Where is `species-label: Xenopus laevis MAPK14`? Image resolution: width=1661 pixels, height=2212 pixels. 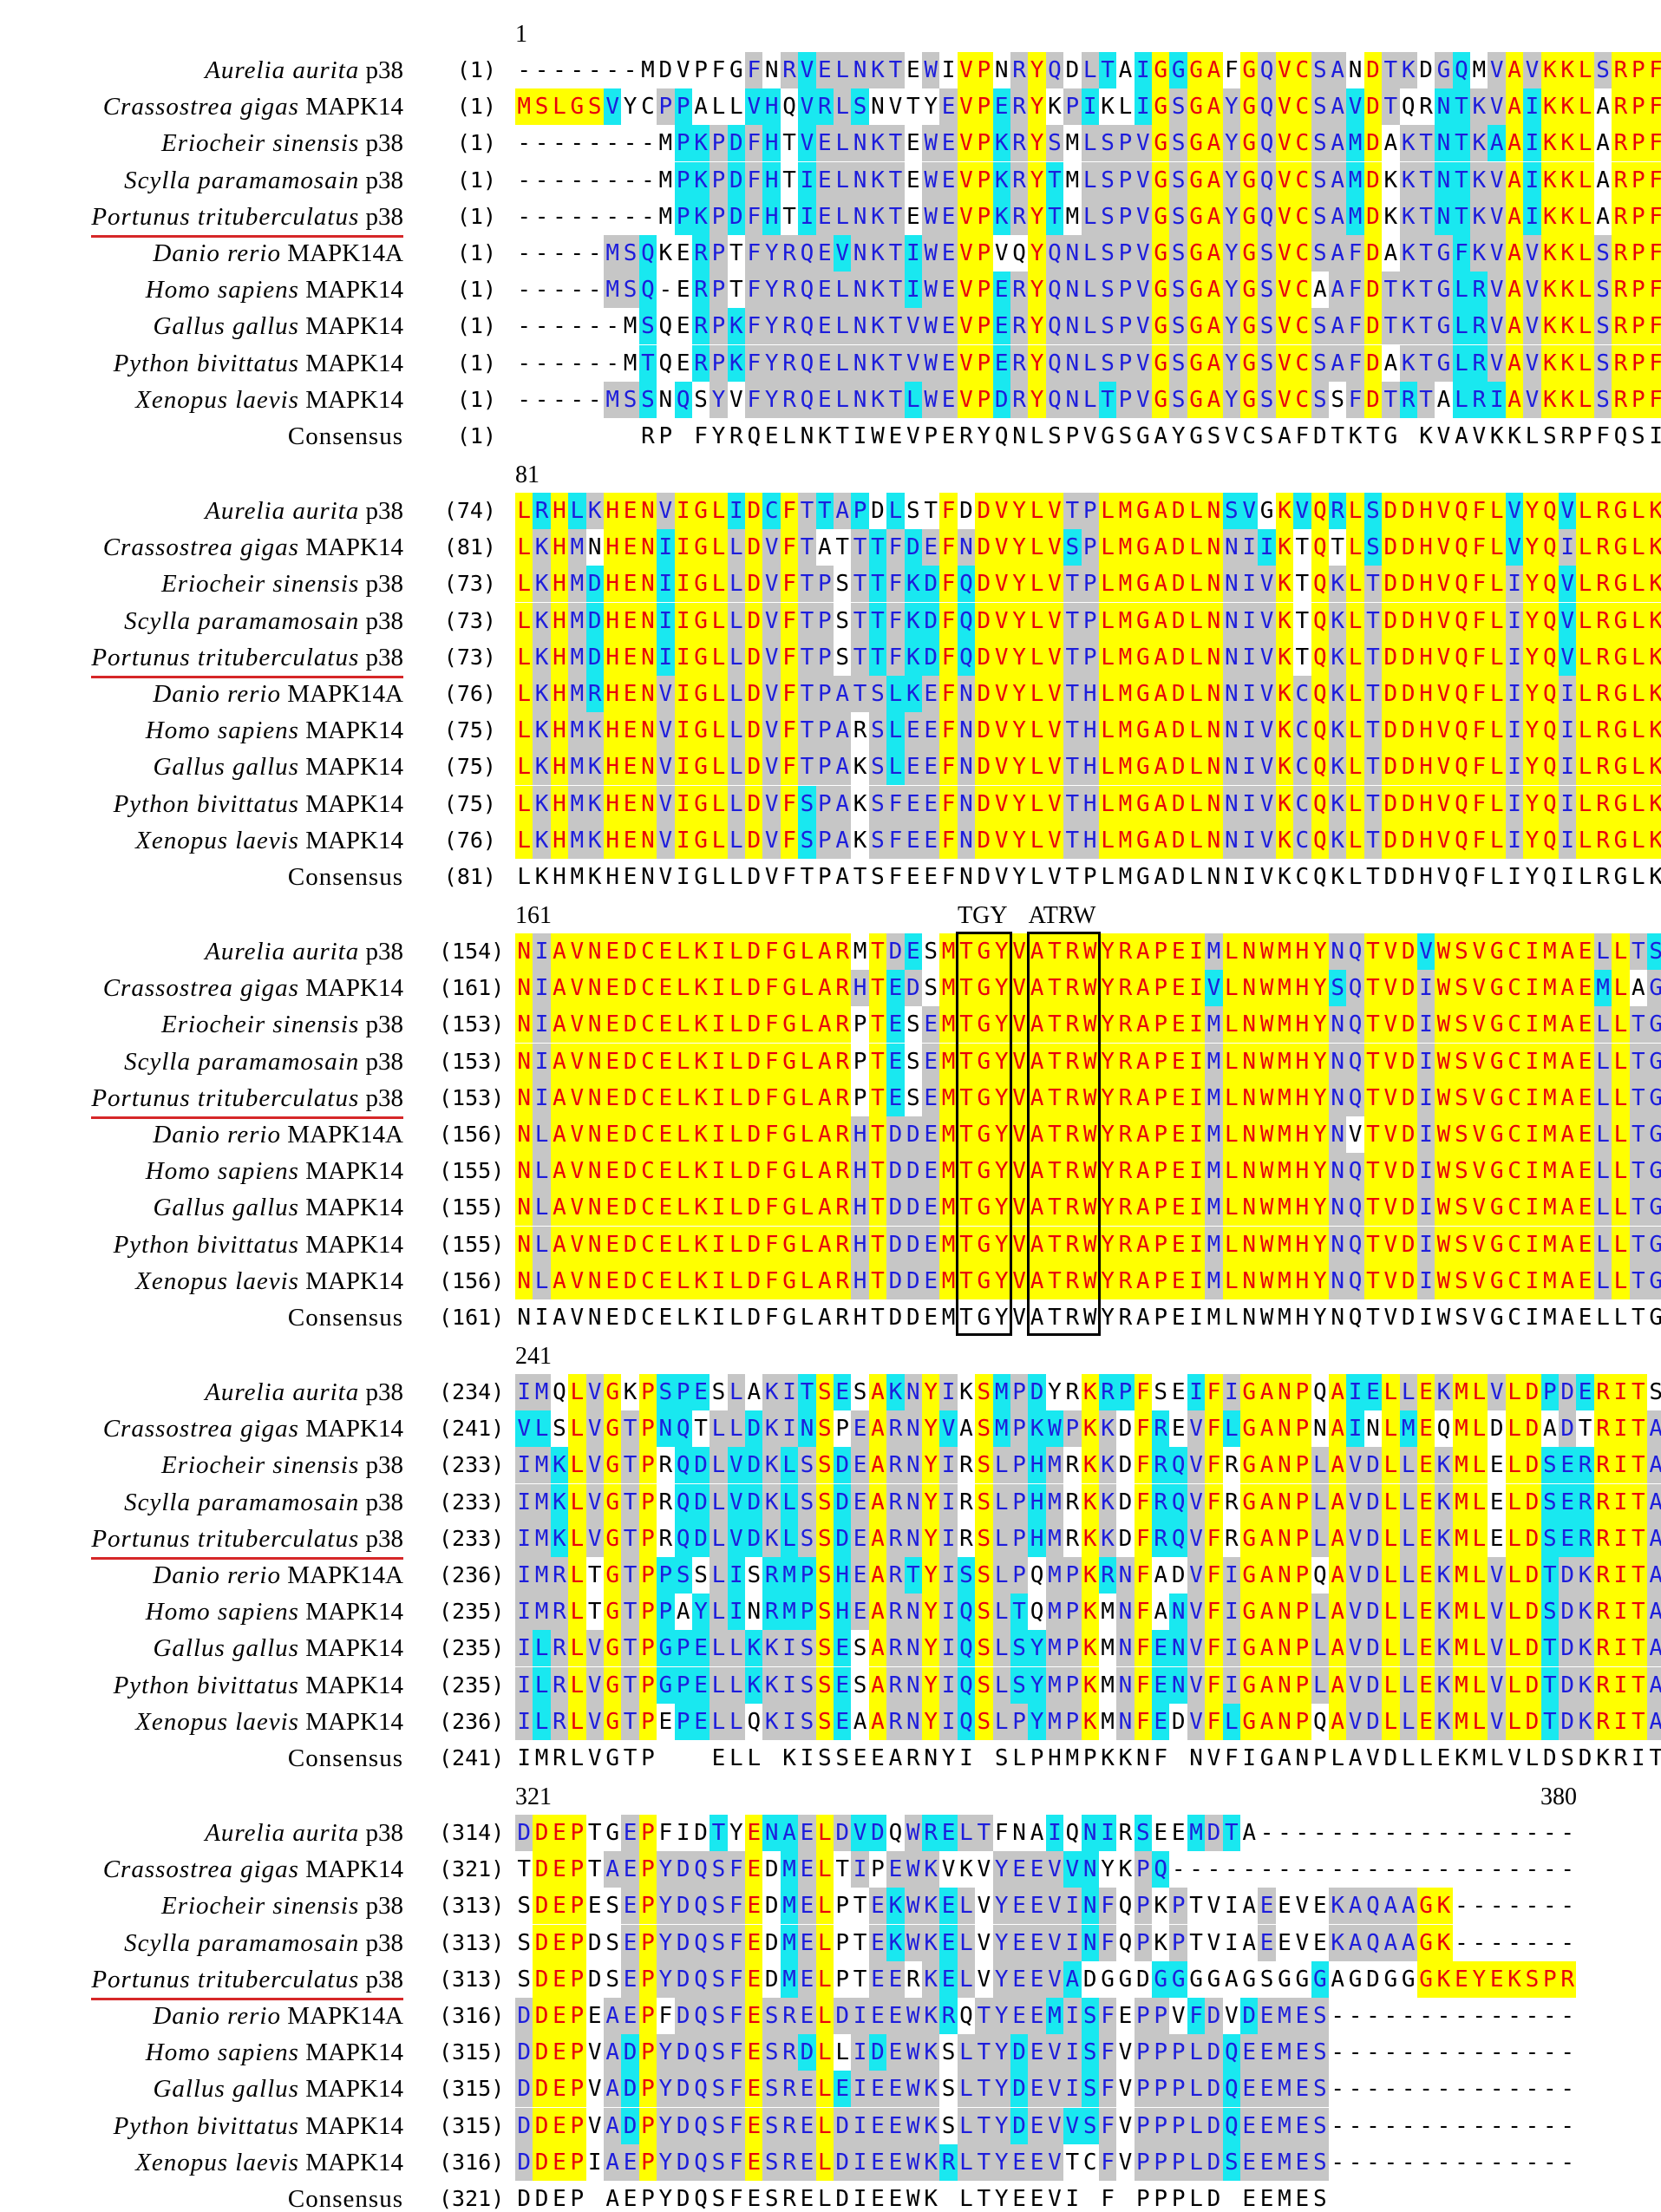
species-label: Xenopus laevis MAPK14 is located at coordinates (269, 399).